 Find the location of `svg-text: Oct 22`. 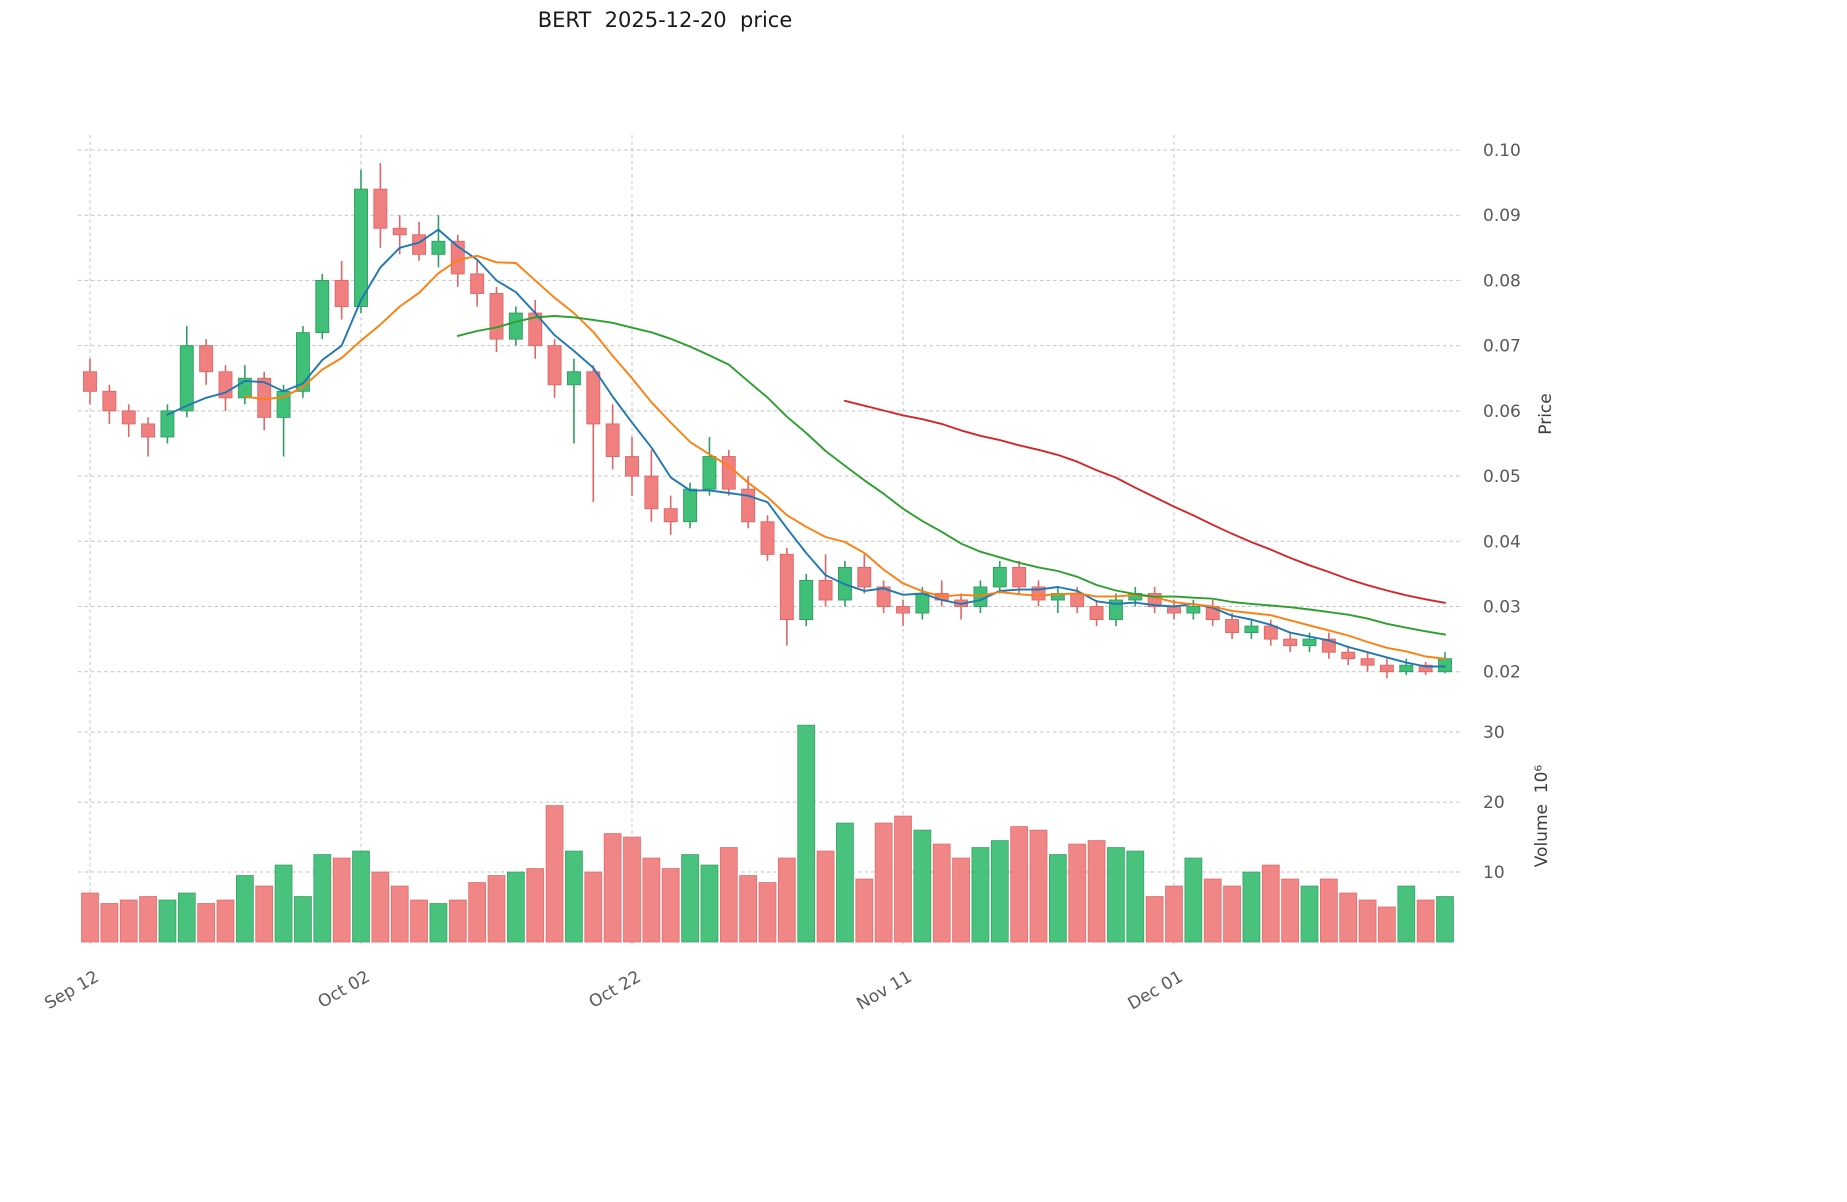

svg-text: Oct 22 is located at coordinates (615, 990).